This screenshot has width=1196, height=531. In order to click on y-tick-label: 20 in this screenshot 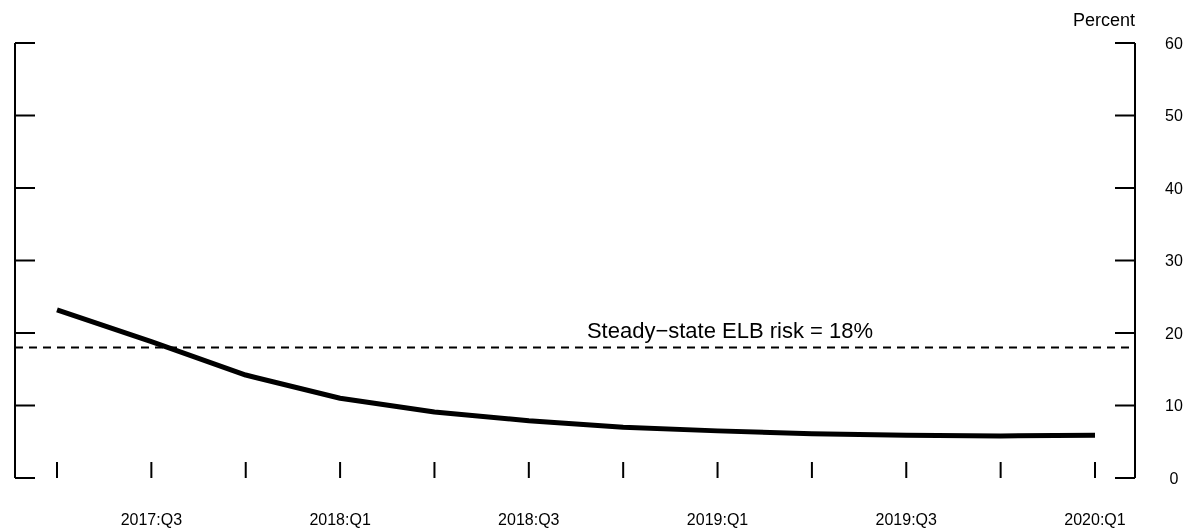, I will do `click(1174, 333)`.